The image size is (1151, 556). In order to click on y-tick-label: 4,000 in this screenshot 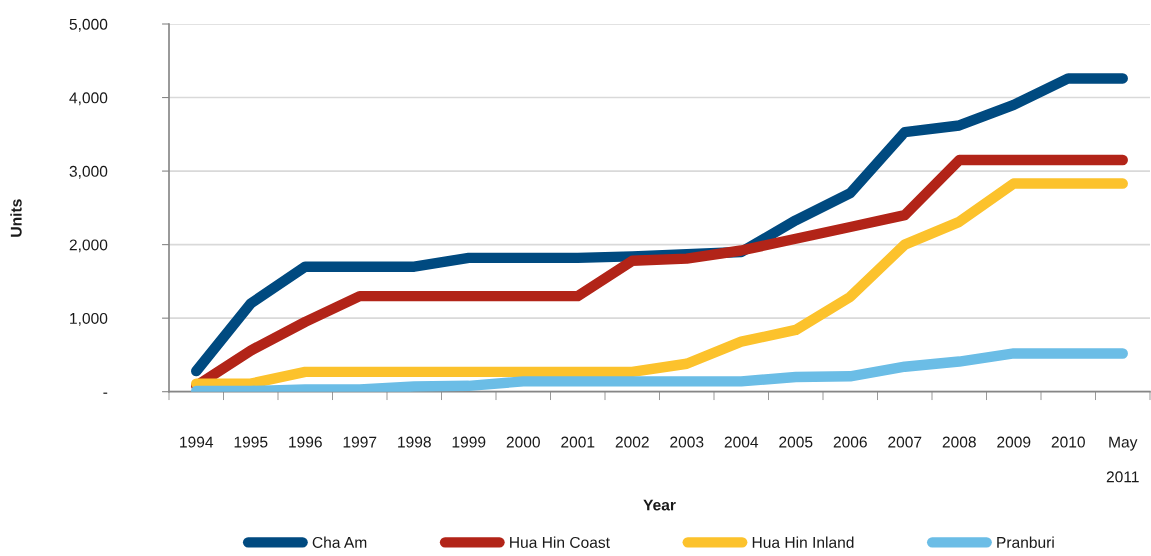, I will do `click(88, 99)`.